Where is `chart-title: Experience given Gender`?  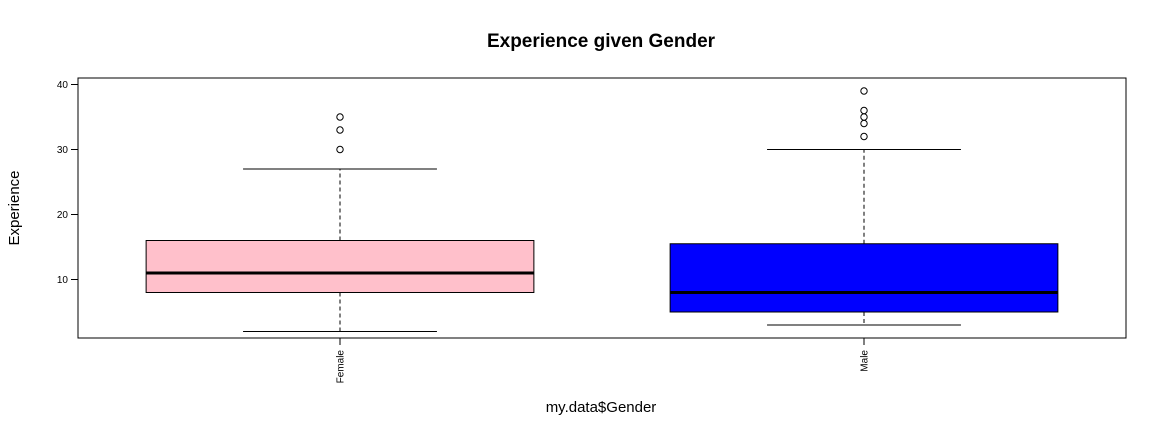
chart-title: Experience given Gender is located at coordinates (601, 41).